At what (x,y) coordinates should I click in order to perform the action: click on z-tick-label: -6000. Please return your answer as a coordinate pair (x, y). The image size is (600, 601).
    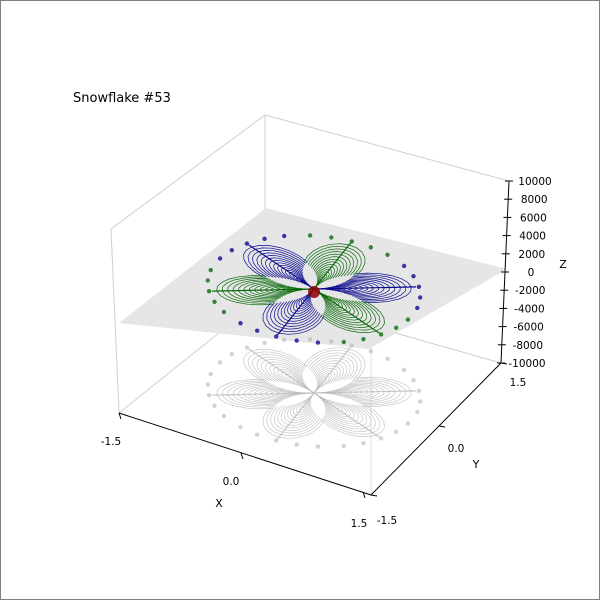
    Looking at the image, I should click on (528, 328).